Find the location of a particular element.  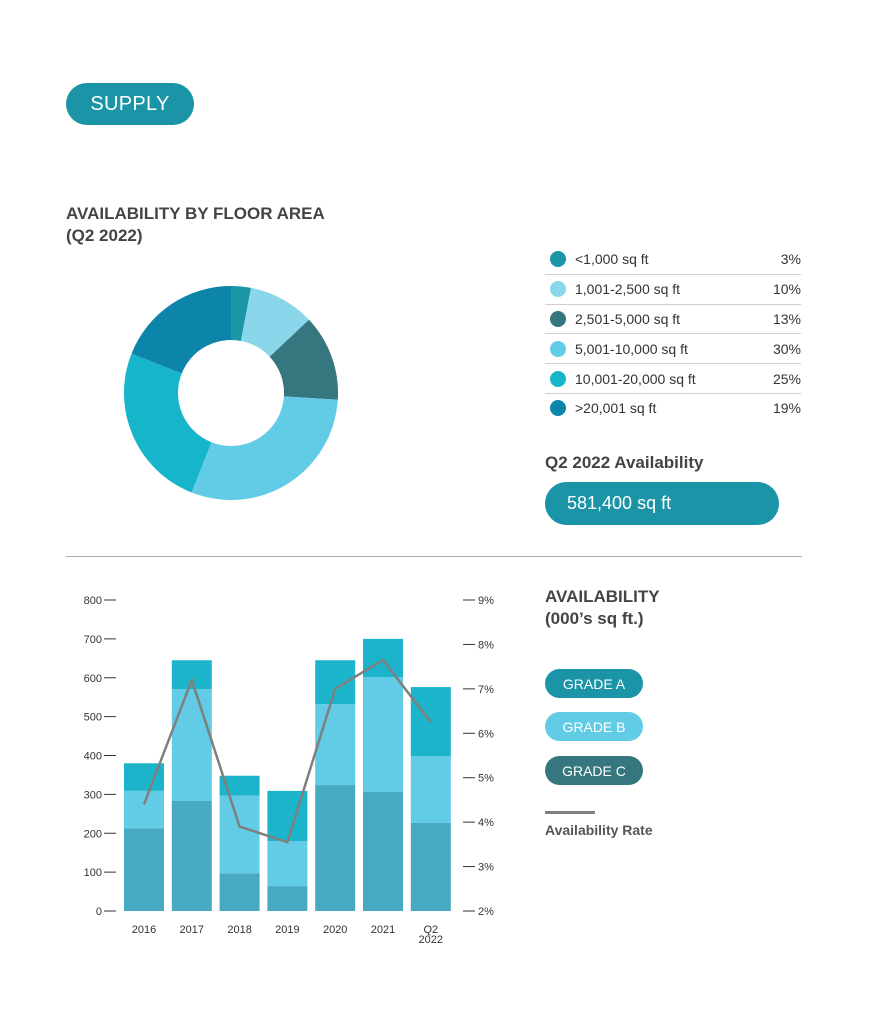

legend-grade-a: GRADE A is located at coordinates (594, 683).